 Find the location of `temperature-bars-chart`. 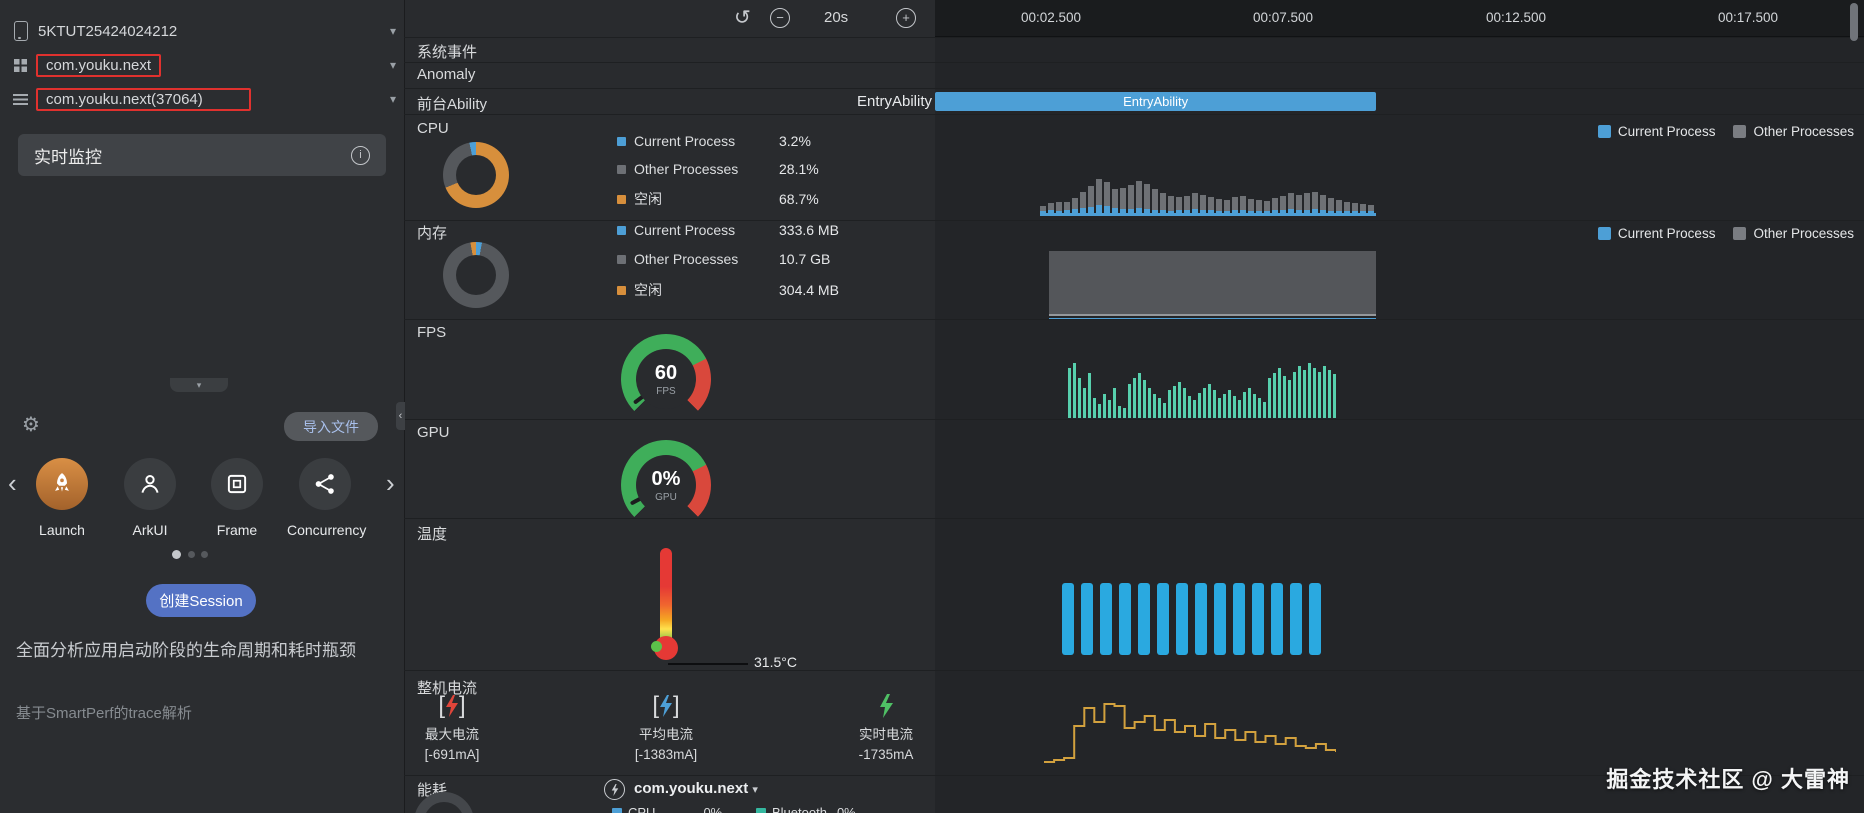

temperature-bars-chart is located at coordinates (1191, 619).